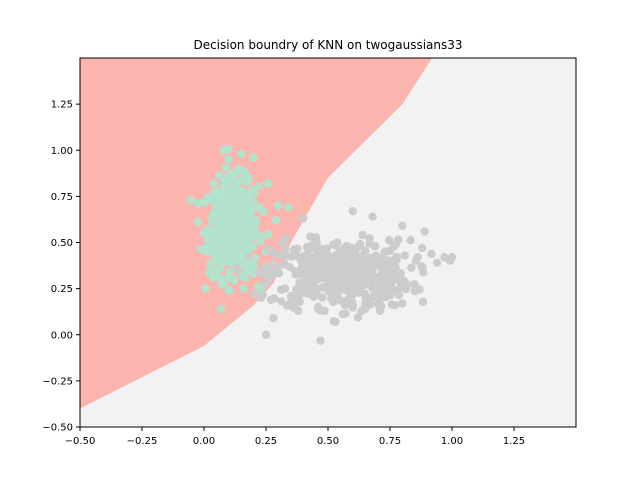  What do you see at coordinates (295, 437) in the screenshot?
I see `x-axis: −0.50 −0.25 0.00 0.25 0.50 0.75 1.00 1.25` at bounding box center [295, 437].